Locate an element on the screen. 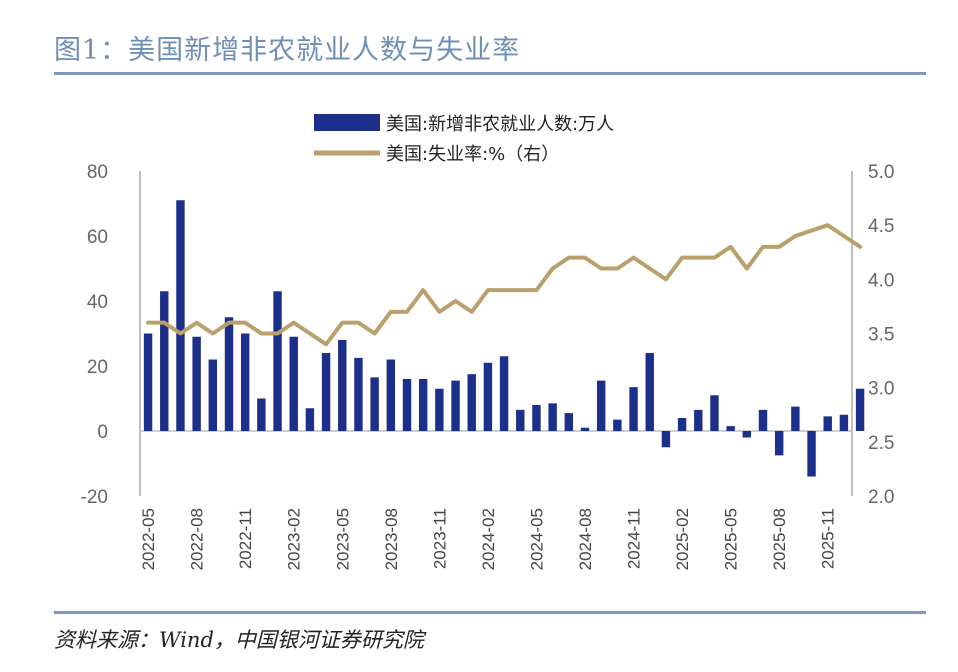  x-tick-label: 2022-05 is located at coordinates (148, 539).